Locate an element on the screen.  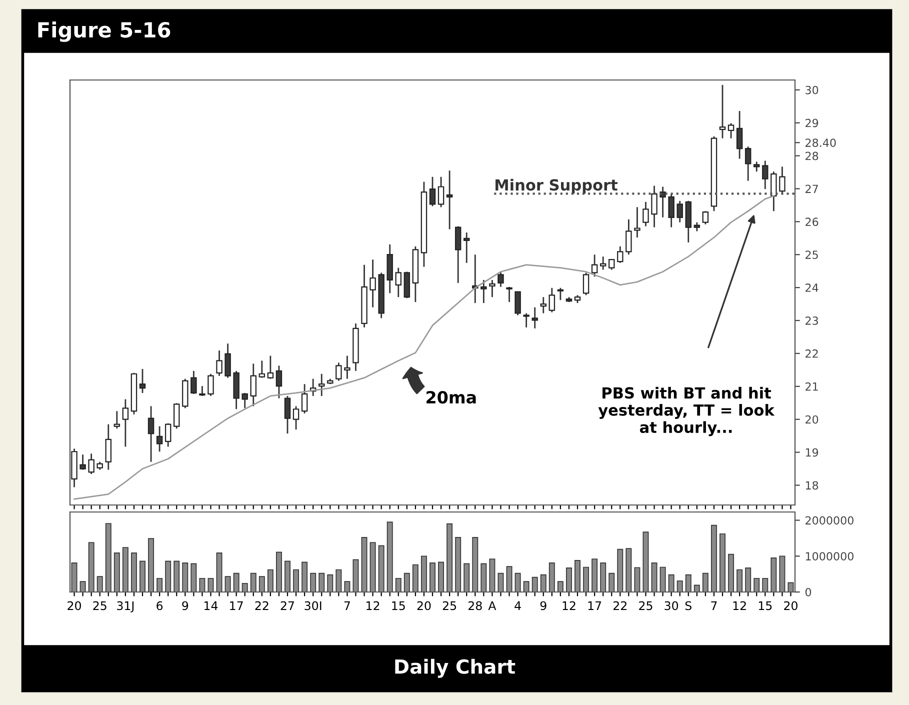
x-tick-label: 17 is located at coordinates (595, 605).